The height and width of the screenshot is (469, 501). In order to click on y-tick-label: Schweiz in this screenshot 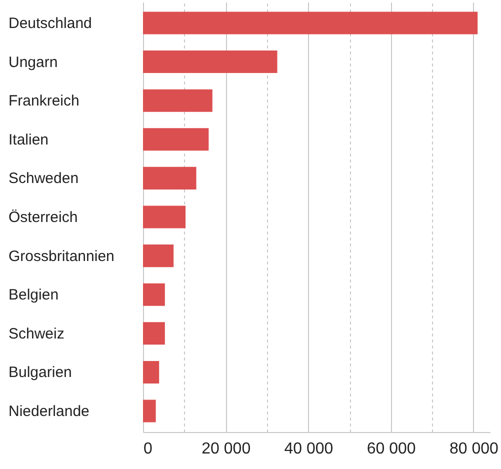, I will do `click(36, 333)`.